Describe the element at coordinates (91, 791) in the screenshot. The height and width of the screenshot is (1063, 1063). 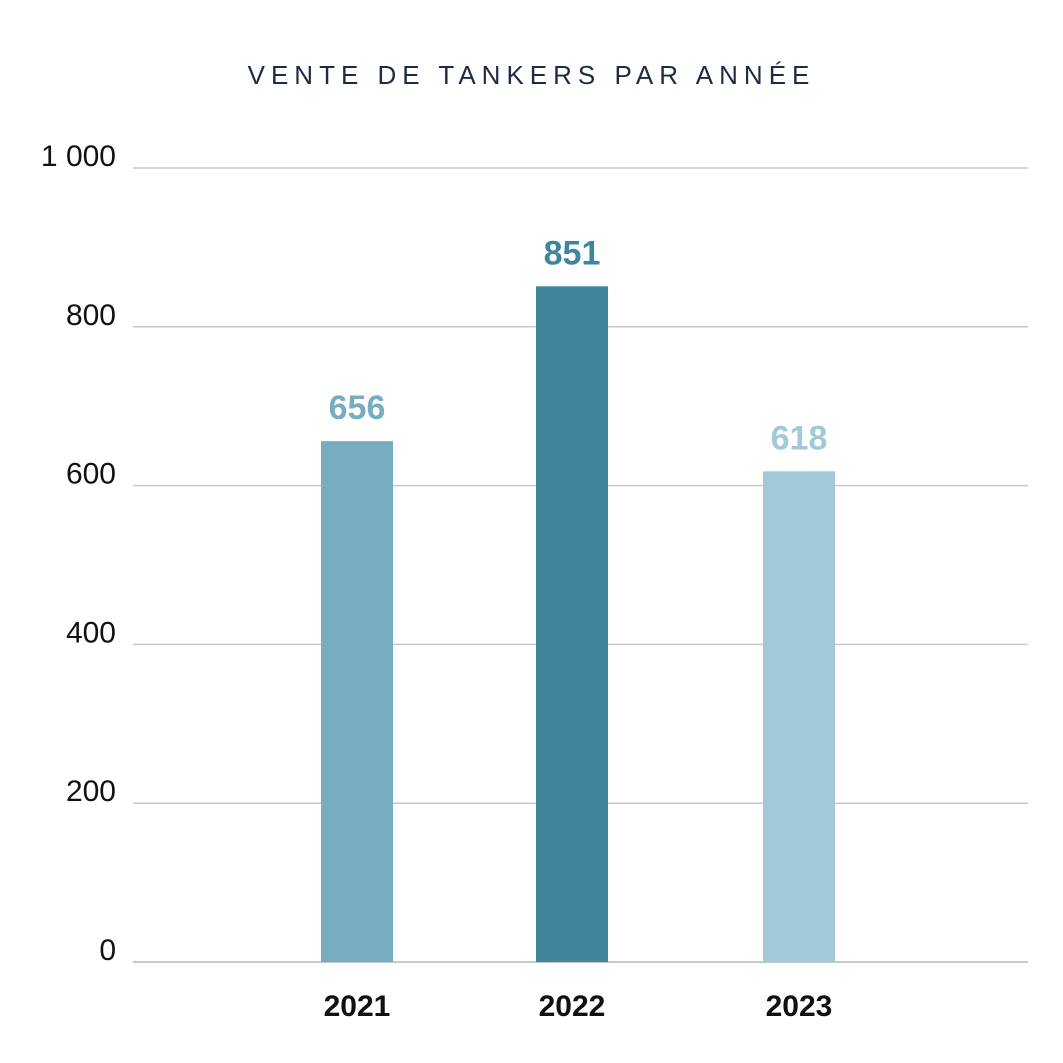
I see `y-tick-label: 200` at that location.